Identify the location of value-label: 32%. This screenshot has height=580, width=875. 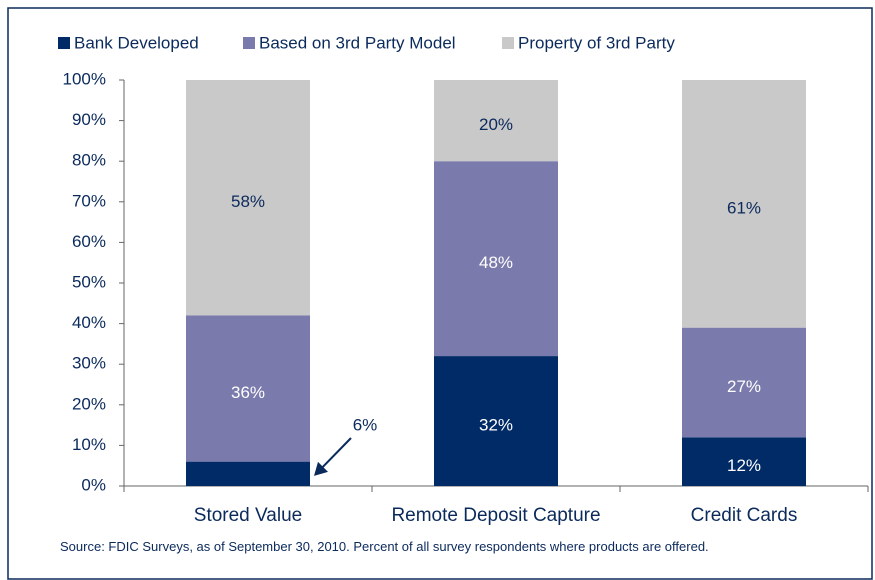
(496, 425).